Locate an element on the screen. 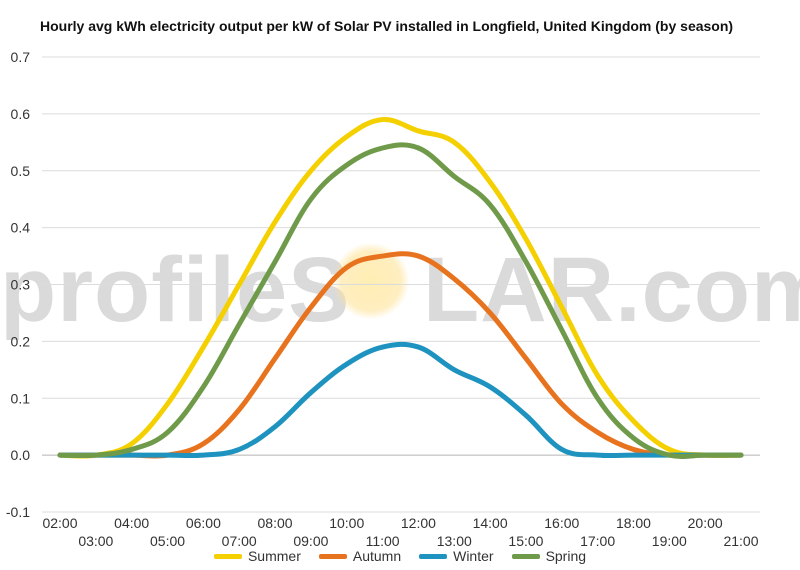 The height and width of the screenshot is (570, 800). x-tick-label: 08:00 is located at coordinates (275, 523).